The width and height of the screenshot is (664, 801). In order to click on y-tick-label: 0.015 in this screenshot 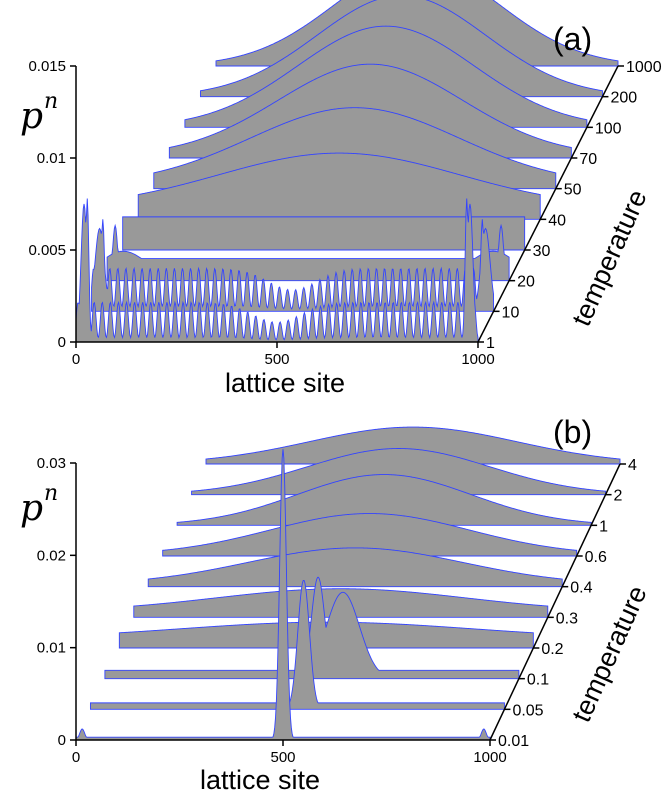, I will do `click(47, 66)`.